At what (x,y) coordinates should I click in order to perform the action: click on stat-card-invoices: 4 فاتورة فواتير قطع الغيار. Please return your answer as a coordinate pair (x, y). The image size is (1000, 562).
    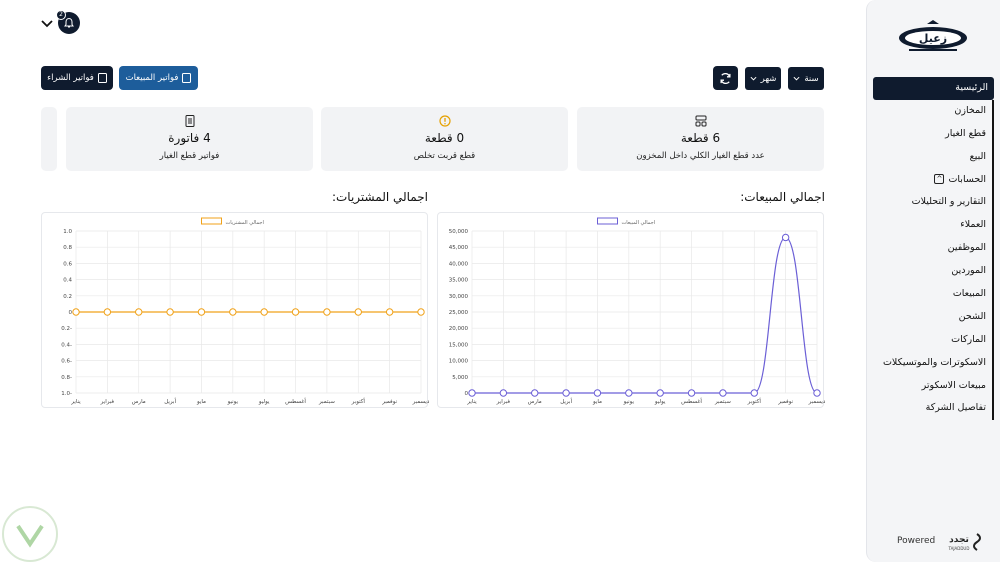
    Looking at the image, I should click on (189, 139).